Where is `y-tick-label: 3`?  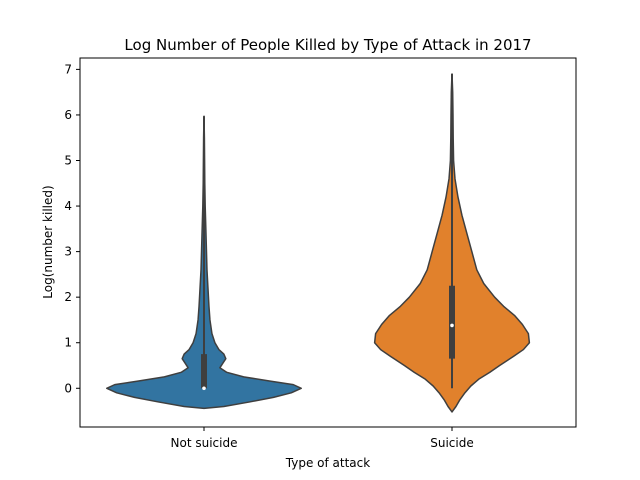 y-tick-label: 3 is located at coordinates (68, 252).